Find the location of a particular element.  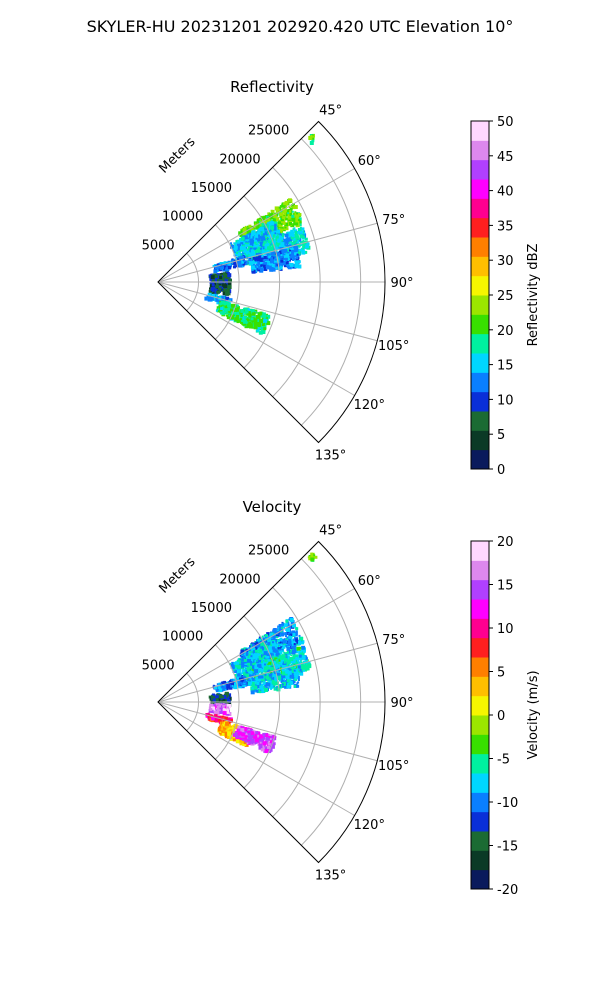

colorbar-tick-label: -20 is located at coordinates (507, 890).